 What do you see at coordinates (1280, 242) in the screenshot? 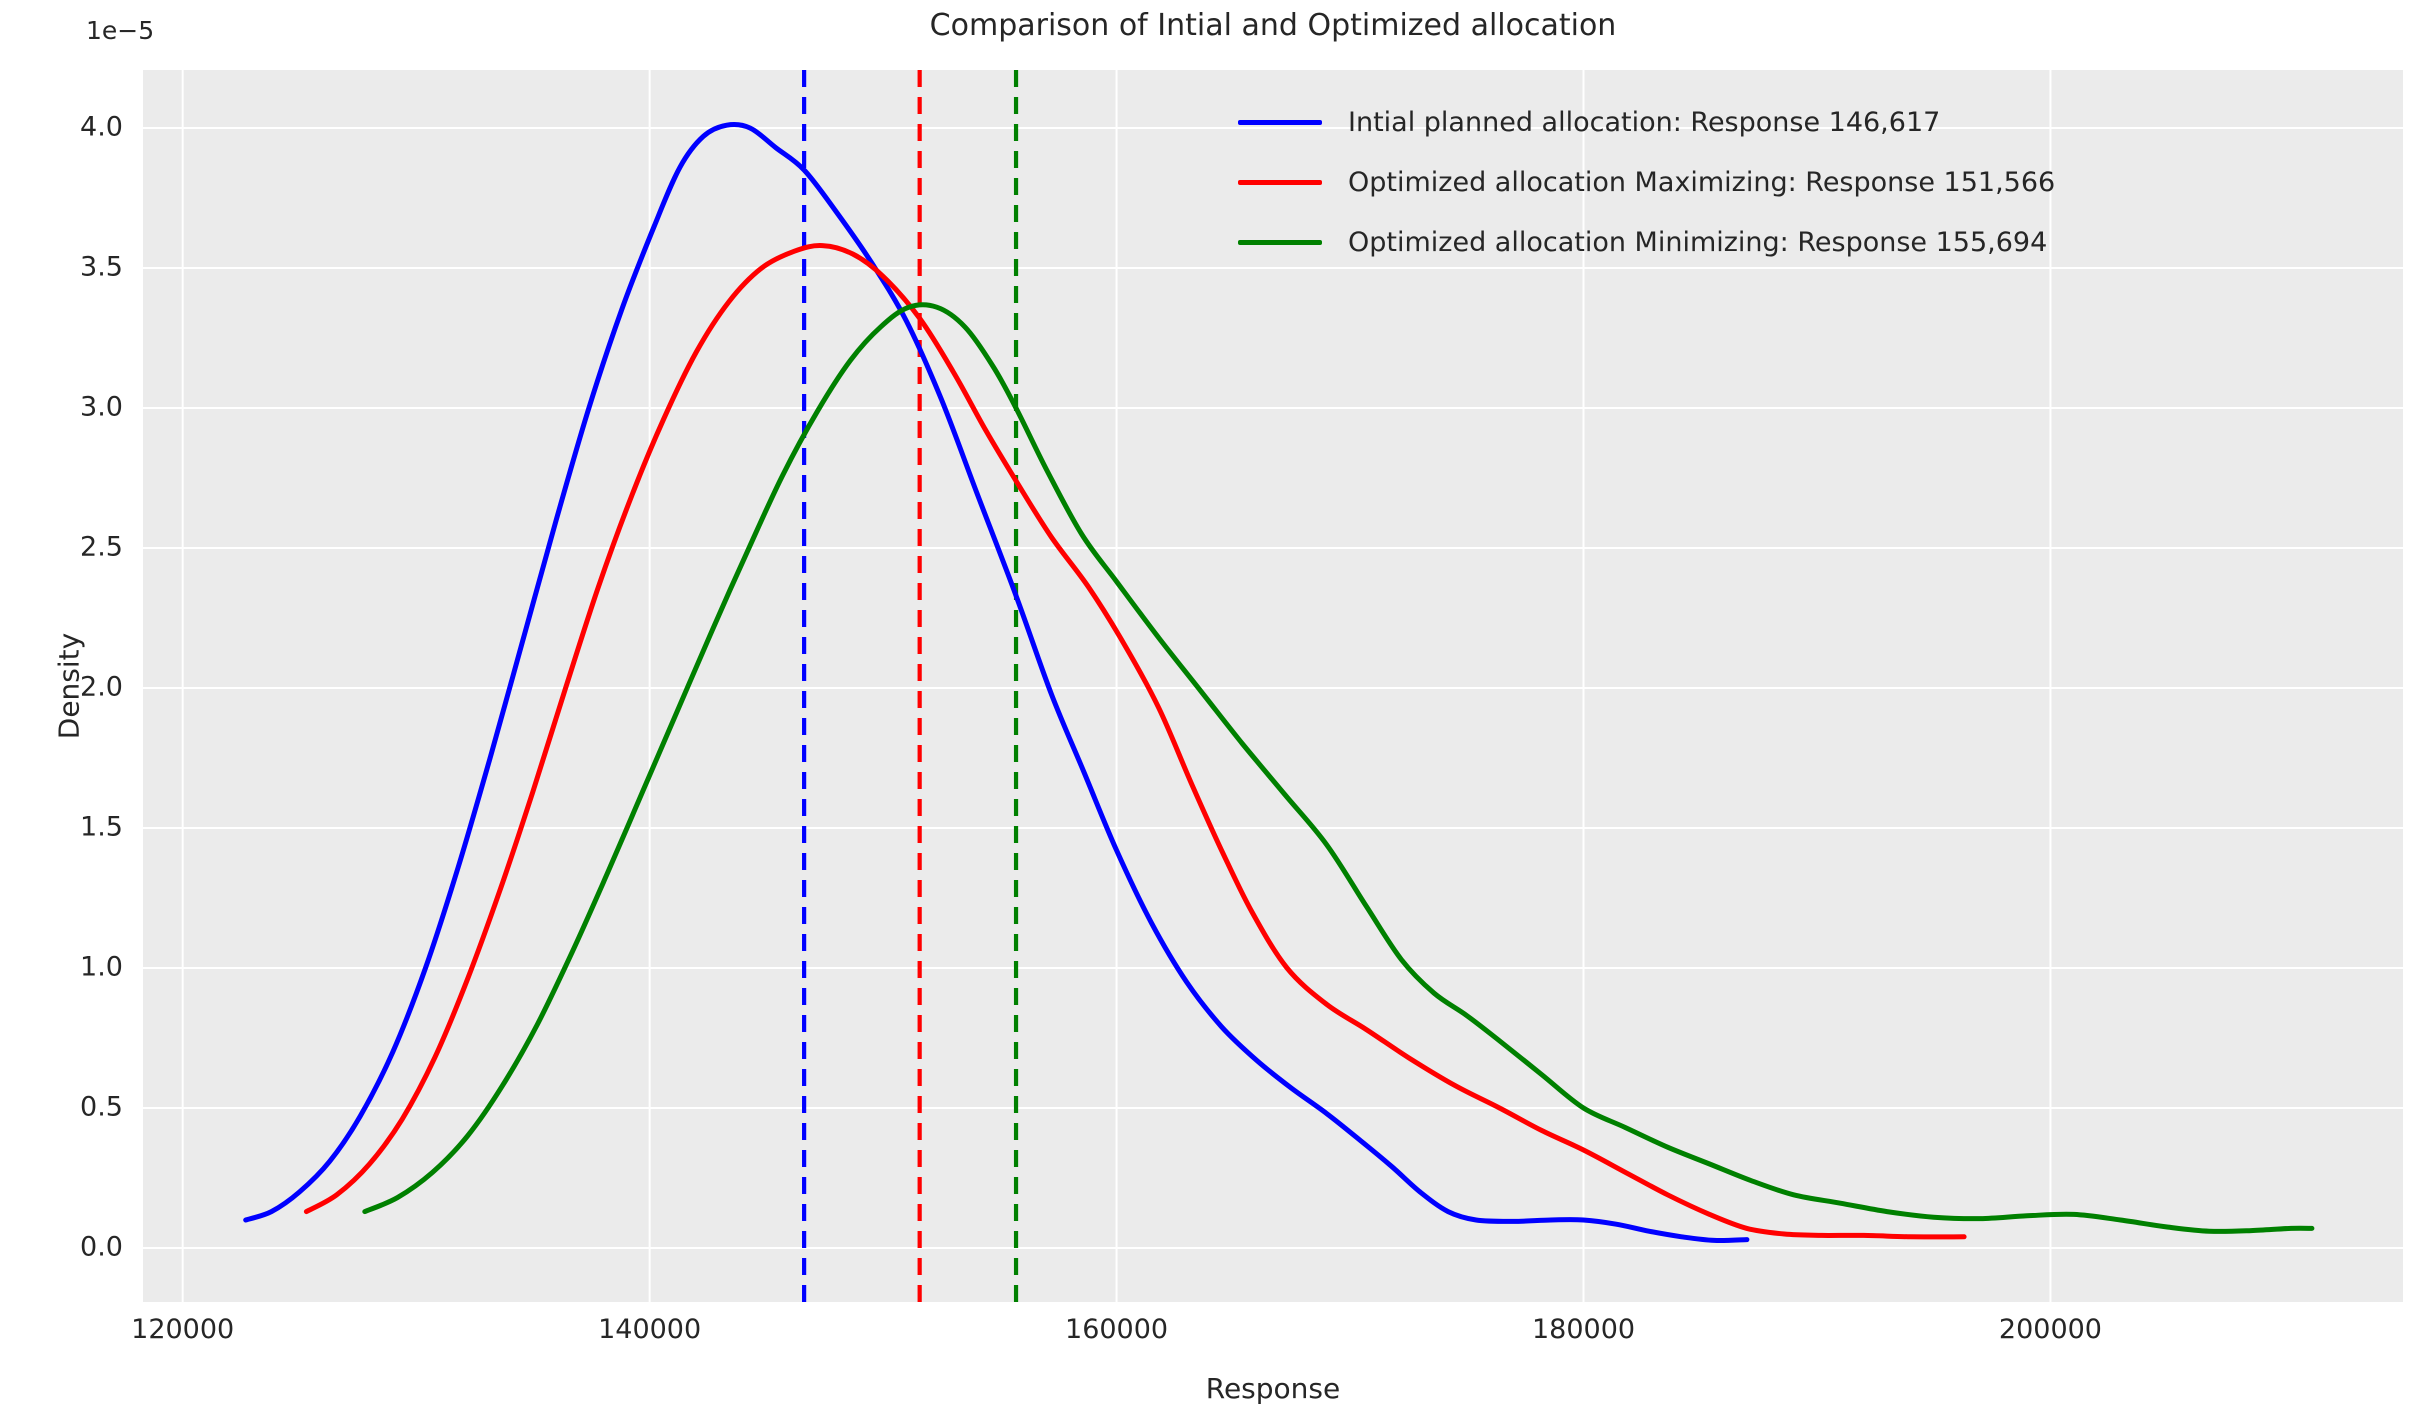
I see `legend-line-swatch-green` at bounding box center [1280, 242].